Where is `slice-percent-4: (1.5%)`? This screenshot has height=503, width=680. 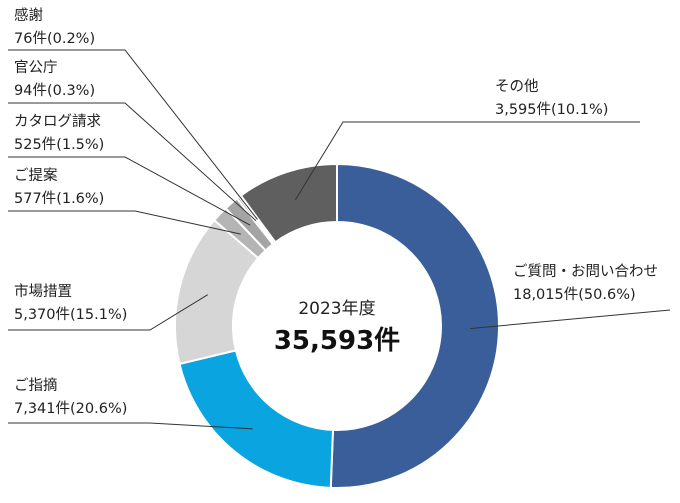
slice-percent-4: (1.5%) is located at coordinates (80, 145).